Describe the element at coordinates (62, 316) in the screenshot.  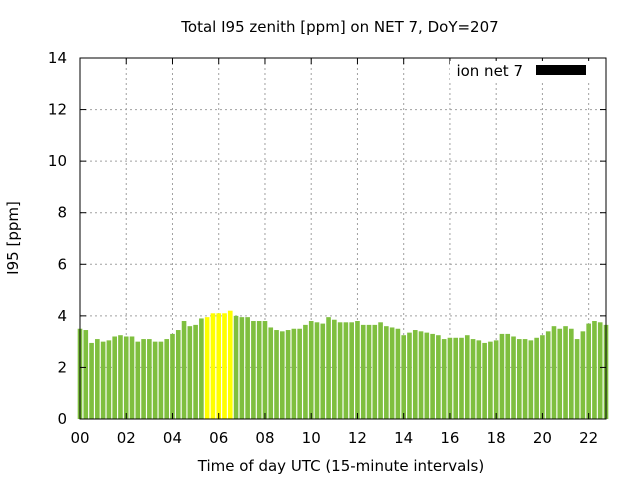
I see `y-tick-label: 4` at that location.